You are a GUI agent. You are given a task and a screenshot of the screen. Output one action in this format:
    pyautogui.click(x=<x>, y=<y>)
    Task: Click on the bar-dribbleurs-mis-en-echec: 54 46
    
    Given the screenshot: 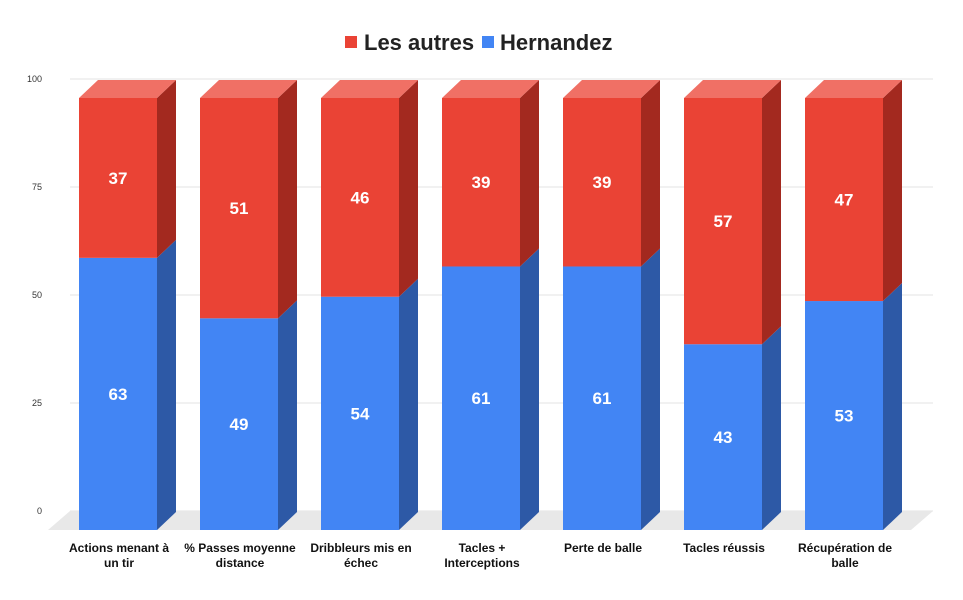 What is the action you would take?
    pyautogui.click(x=369, y=305)
    